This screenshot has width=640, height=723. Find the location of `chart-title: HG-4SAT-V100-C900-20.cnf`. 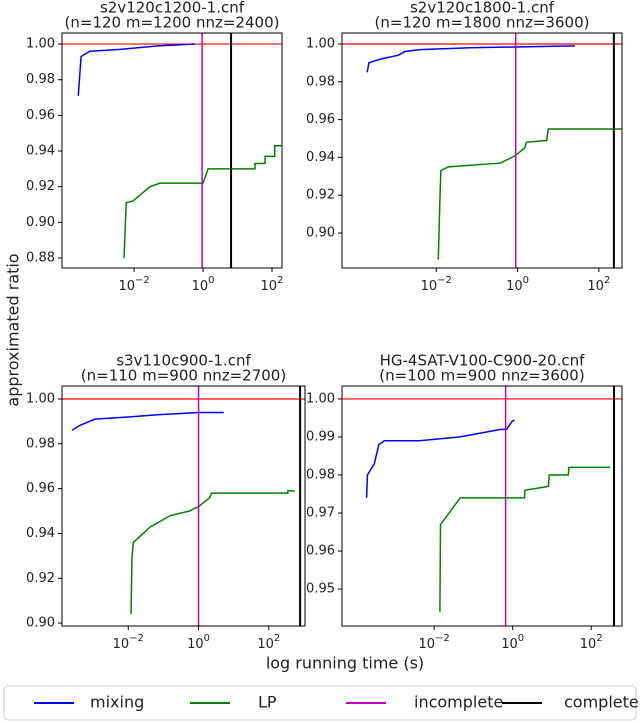

chart-title: HG-4SAT-V100-C900-20.cnf is located at coordinates (483, 361).